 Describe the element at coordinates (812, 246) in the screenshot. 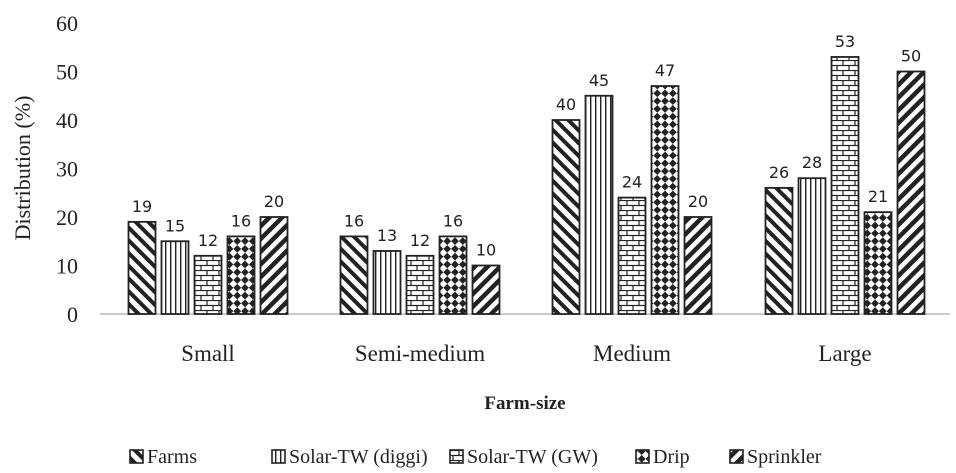

I see `bar-large-solar-tw-diggi` at that location.